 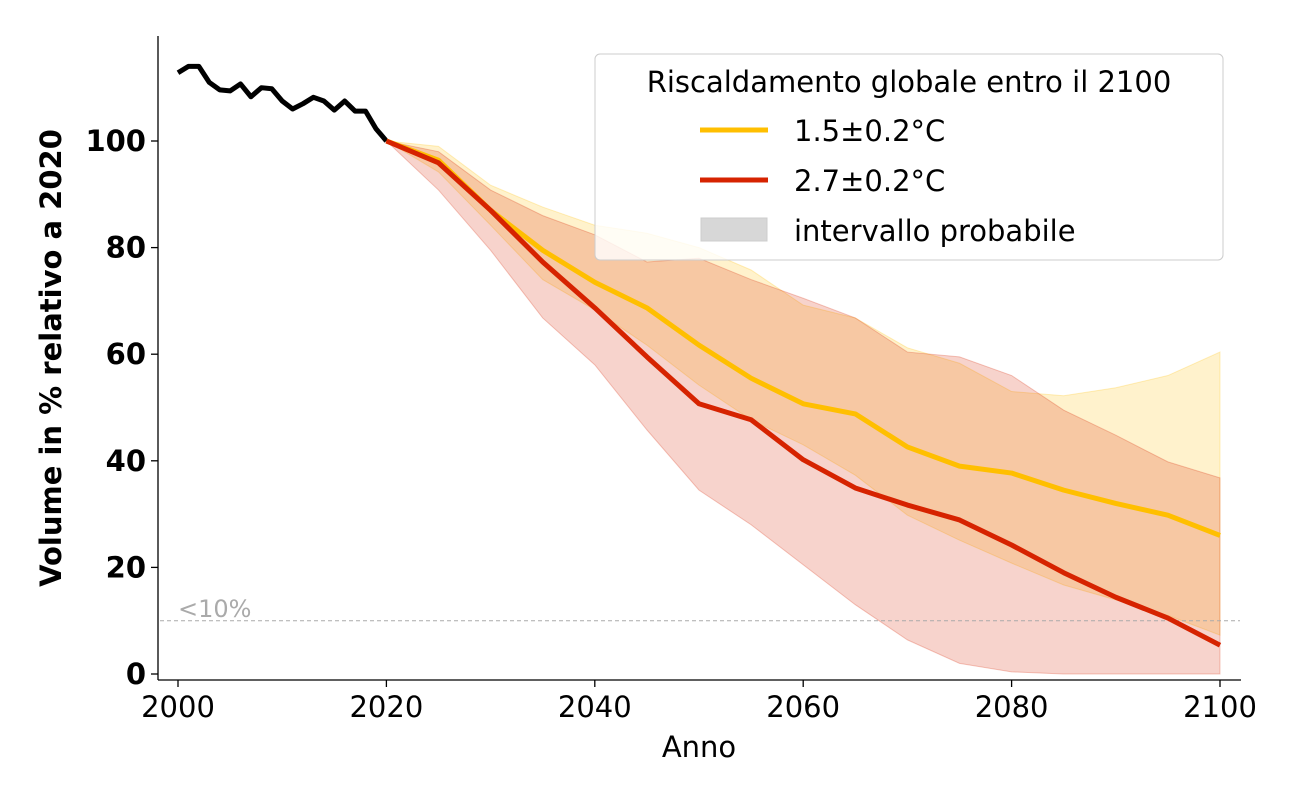 I want to click on x-tick-label: 2000, so click(x=178, y=707).